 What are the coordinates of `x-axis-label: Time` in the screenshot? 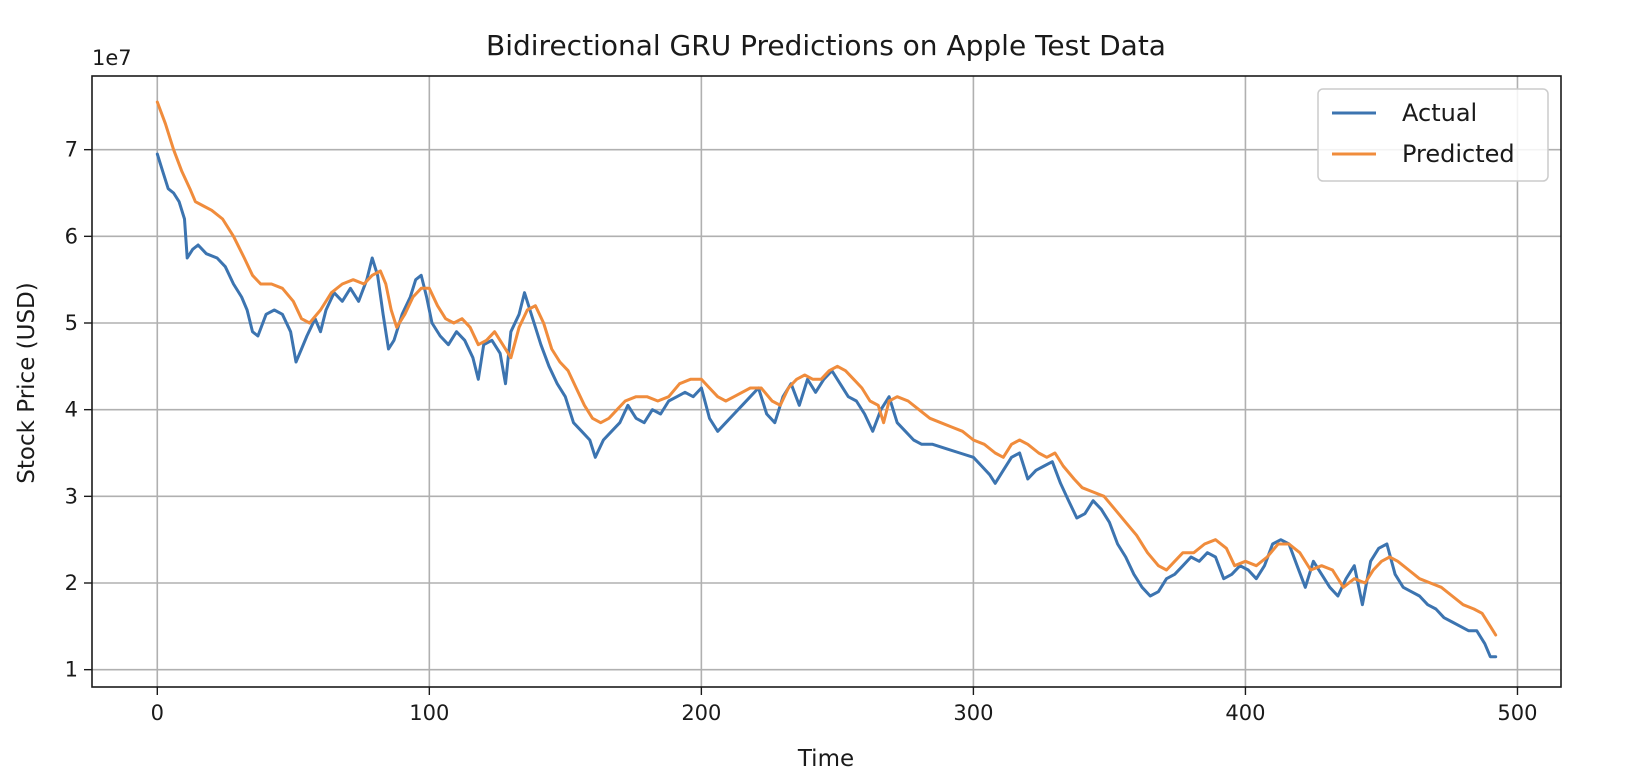 It's located at (825, 759).